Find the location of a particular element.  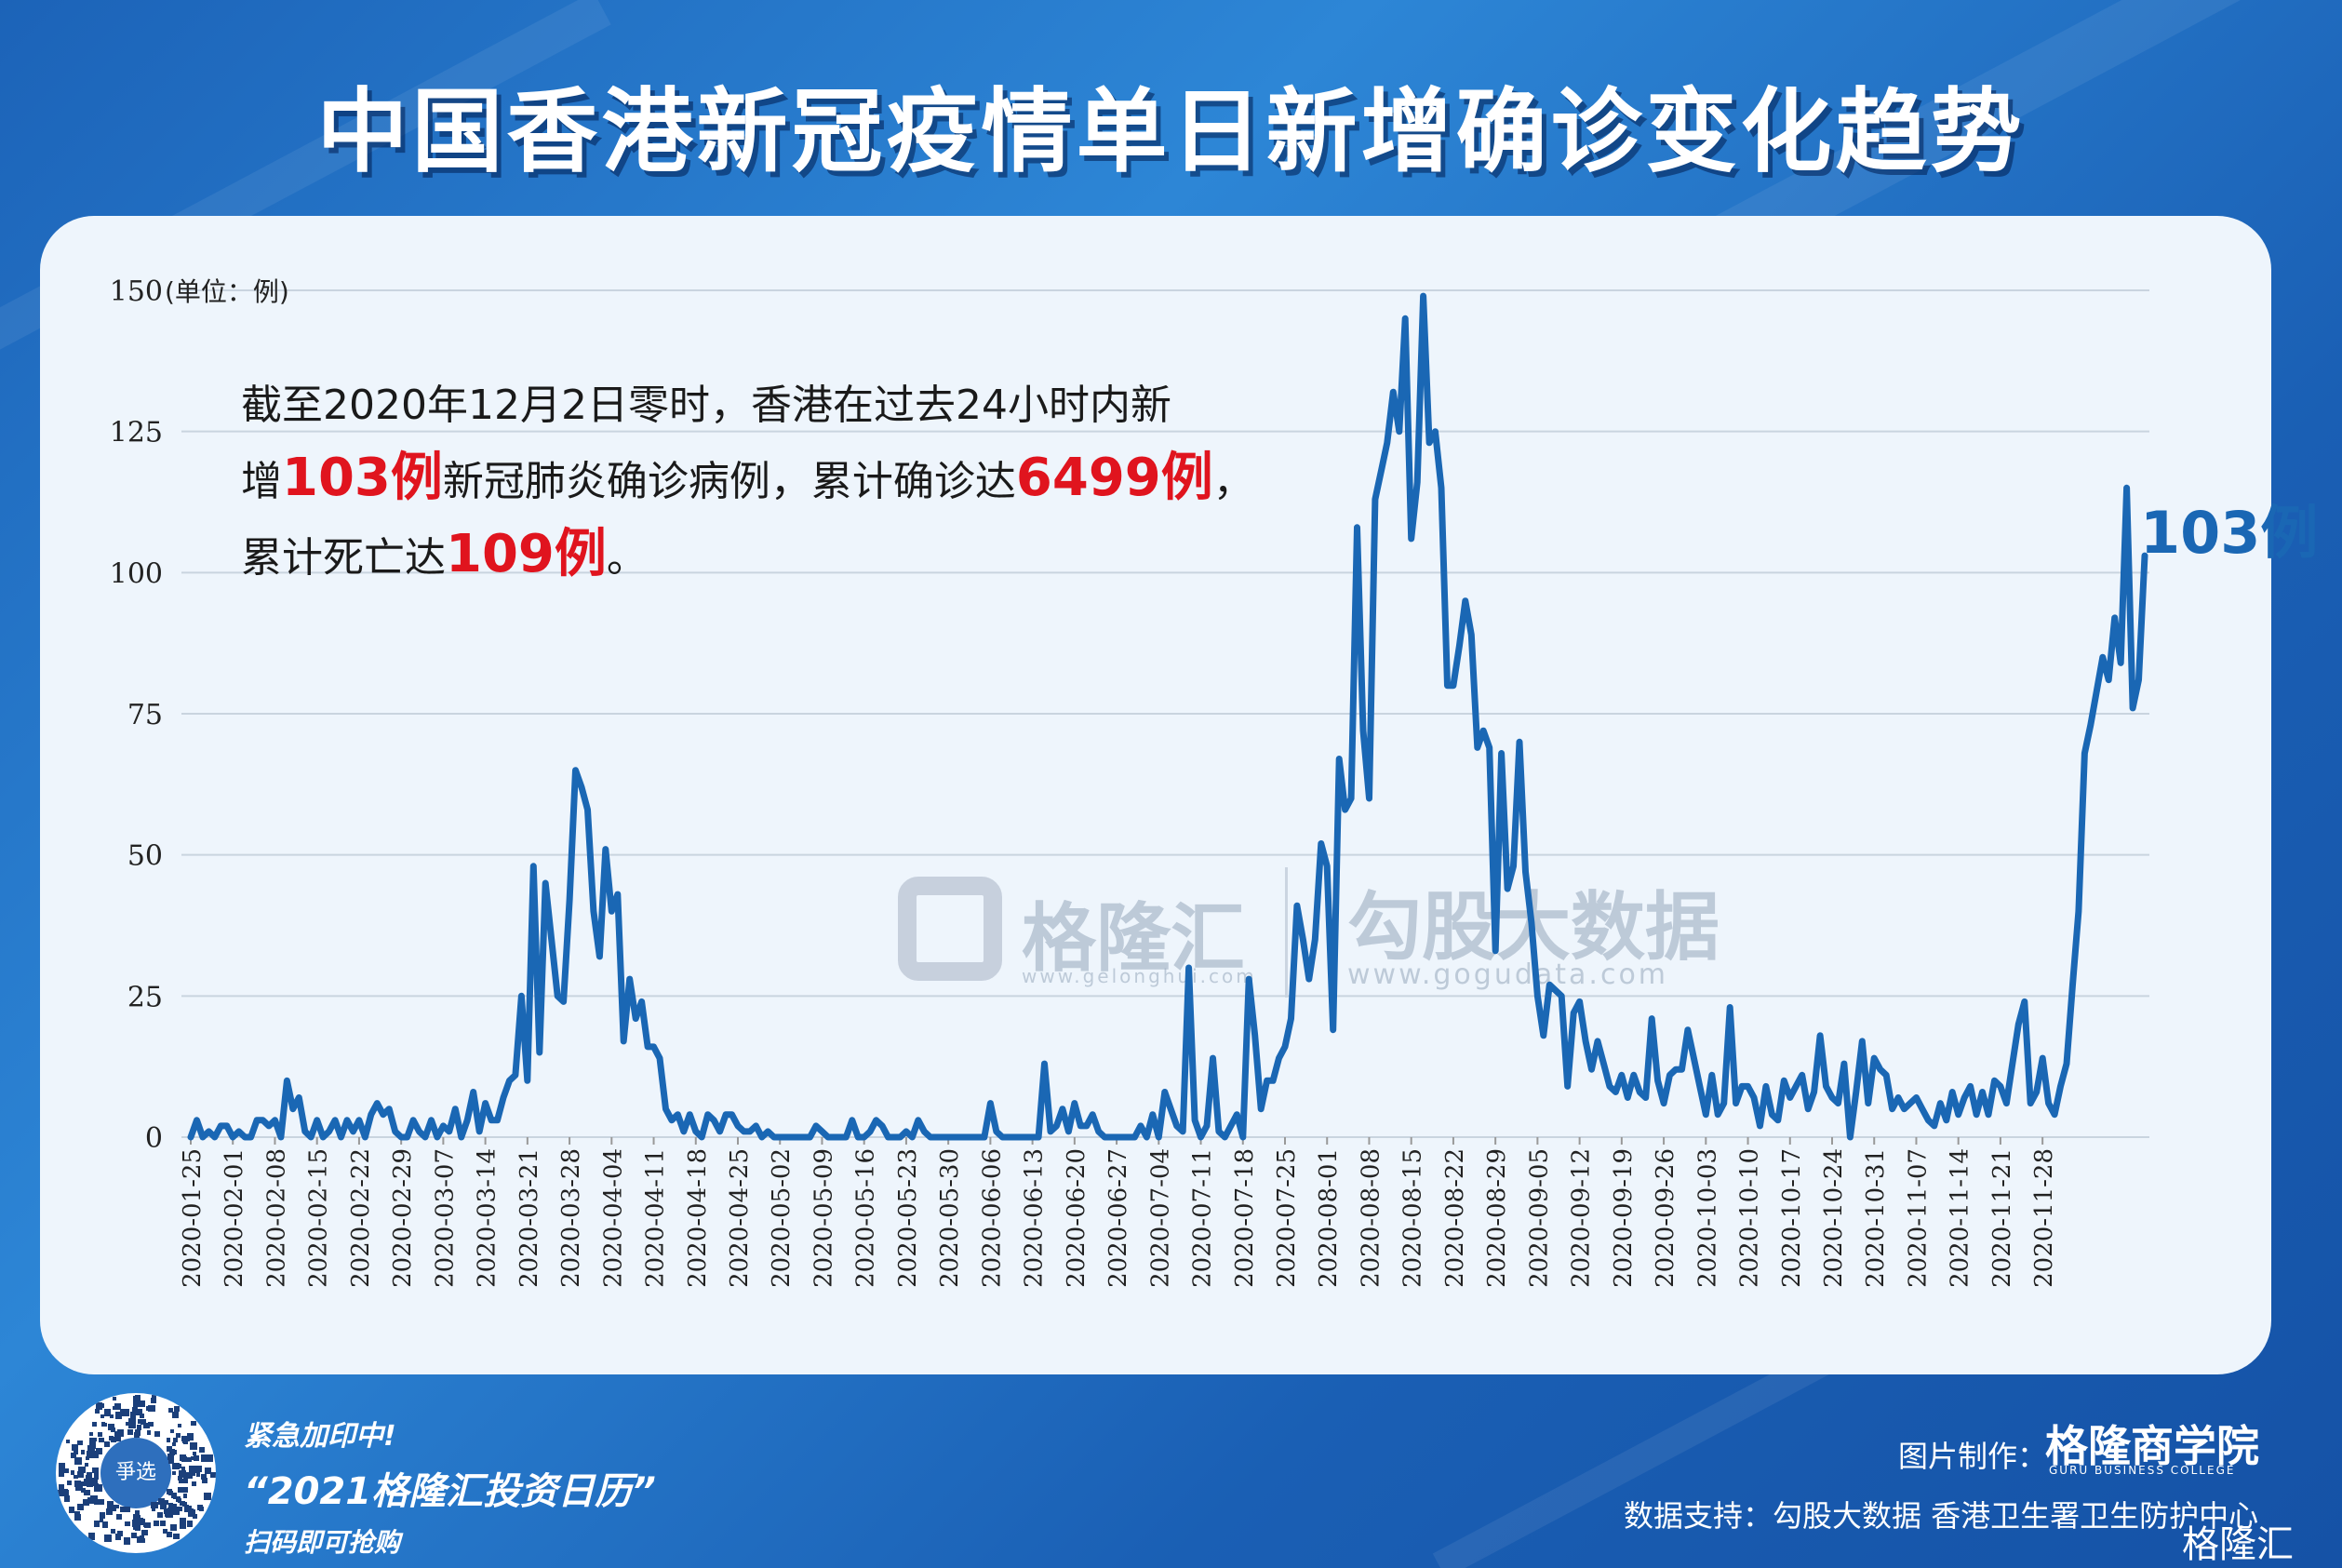

data-source: 数据支持：勾股大数据 香港卫生署卫生防护中心 is located at coordinates (1941, 1516).